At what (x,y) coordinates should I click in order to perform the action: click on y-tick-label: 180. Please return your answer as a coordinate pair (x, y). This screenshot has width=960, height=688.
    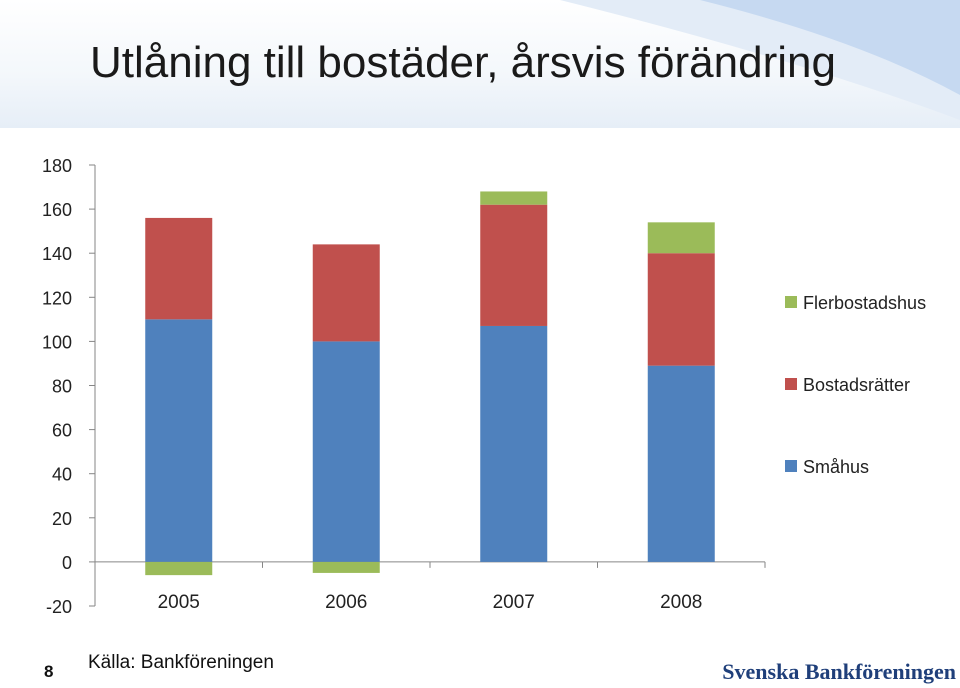
    Looking at the image, I should click on (57, 166).